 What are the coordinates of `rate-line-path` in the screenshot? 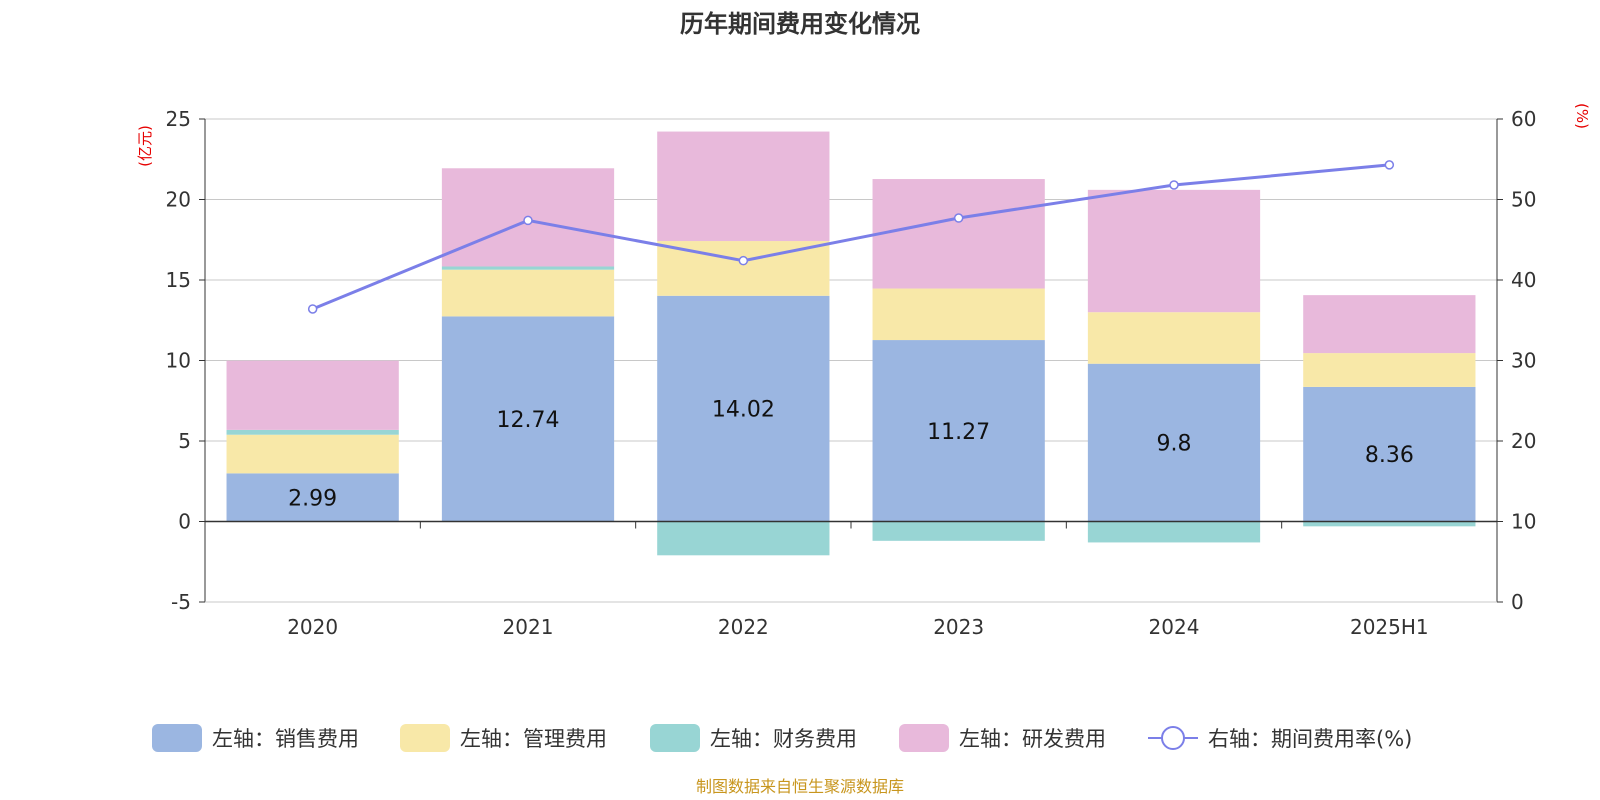 It's located at (851, 237).